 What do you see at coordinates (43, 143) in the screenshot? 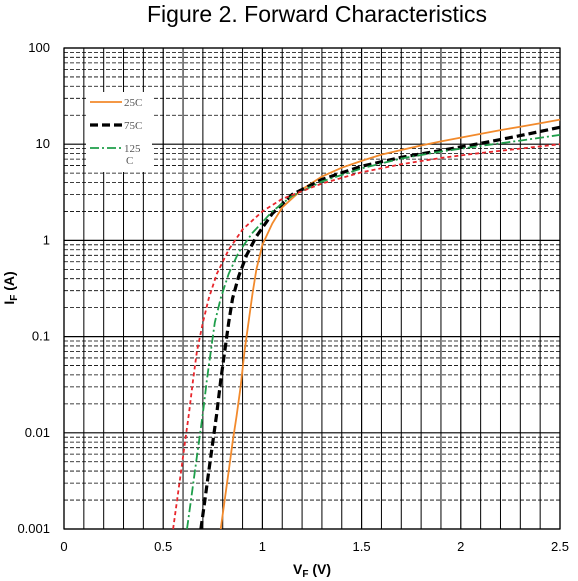
I see `y-tick-label: 10` at bounding box center [43, 143].